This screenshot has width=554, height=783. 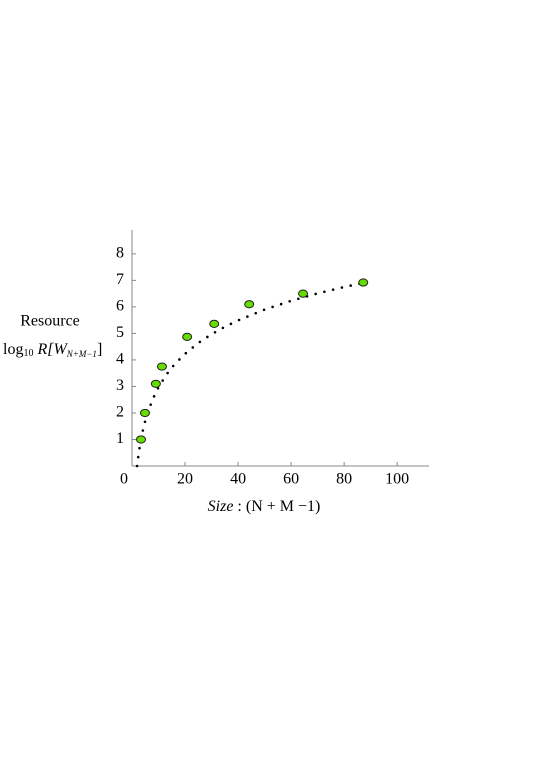 I want to click on x-tick-label: 20, so click(x=185, y=479).